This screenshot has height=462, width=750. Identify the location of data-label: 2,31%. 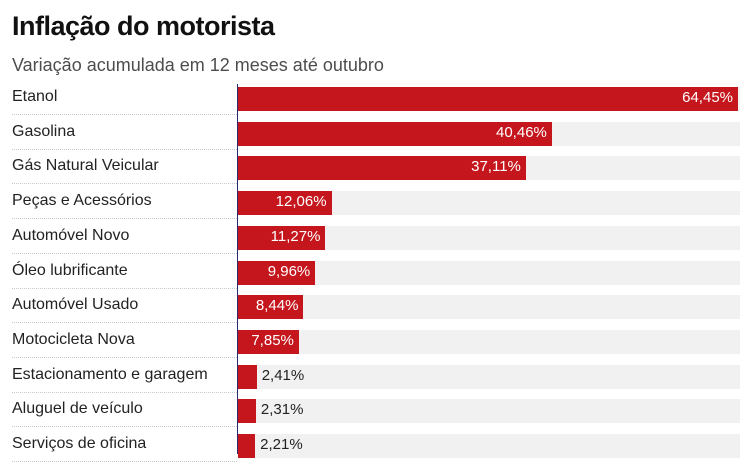
(282, 410).